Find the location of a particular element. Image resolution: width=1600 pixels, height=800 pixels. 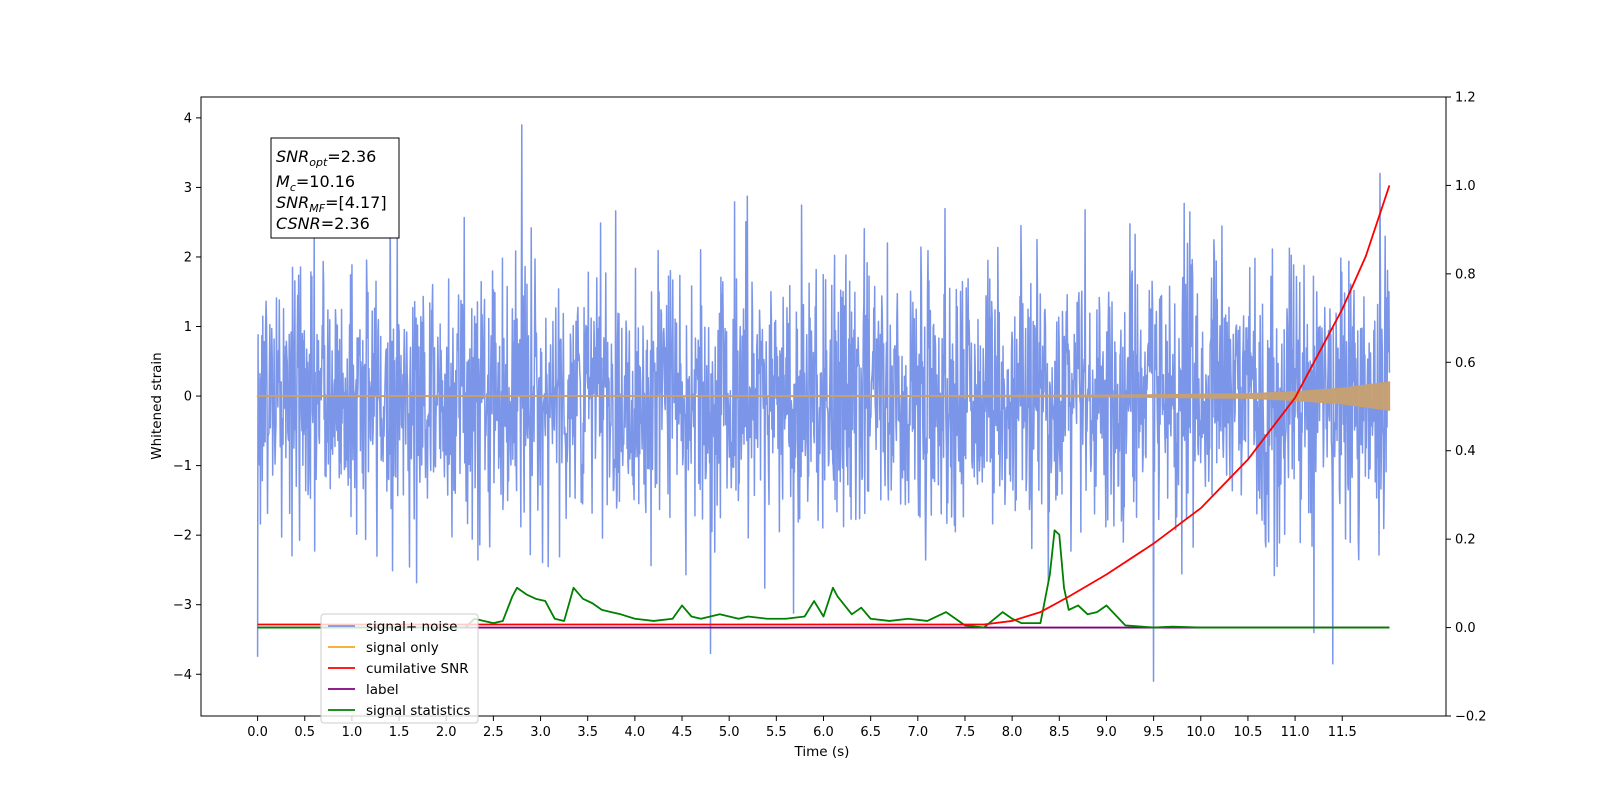

annotation-line-snr-mf: SNRMF=[4.17] is located at coordinates (331, 204).